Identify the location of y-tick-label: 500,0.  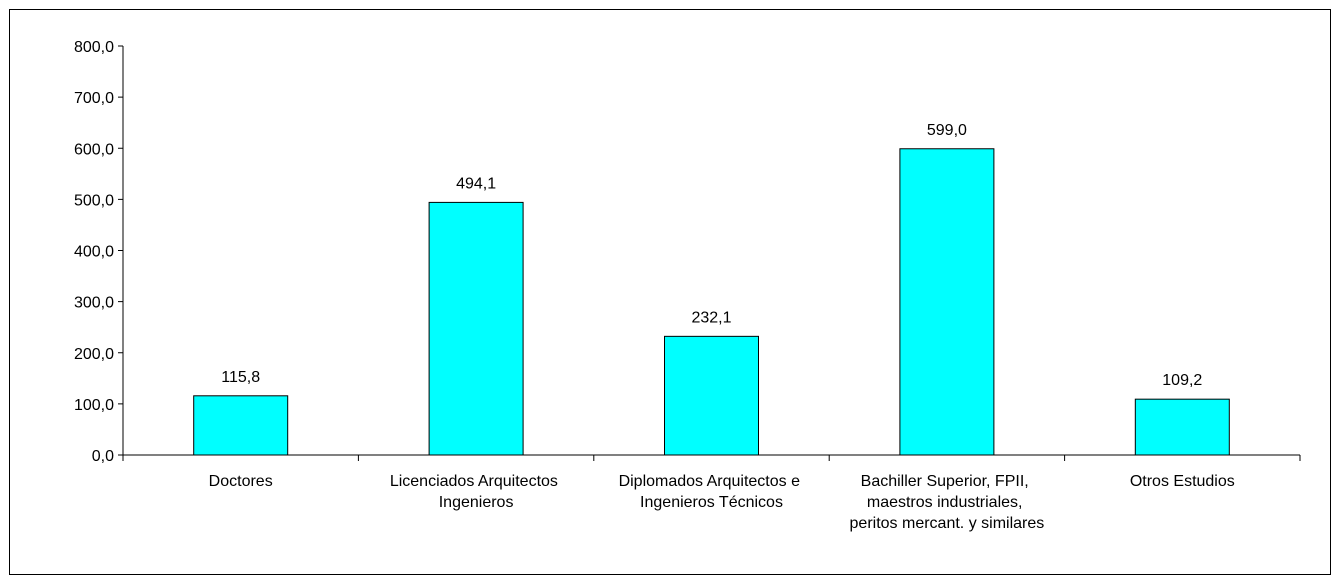
(94, 200).